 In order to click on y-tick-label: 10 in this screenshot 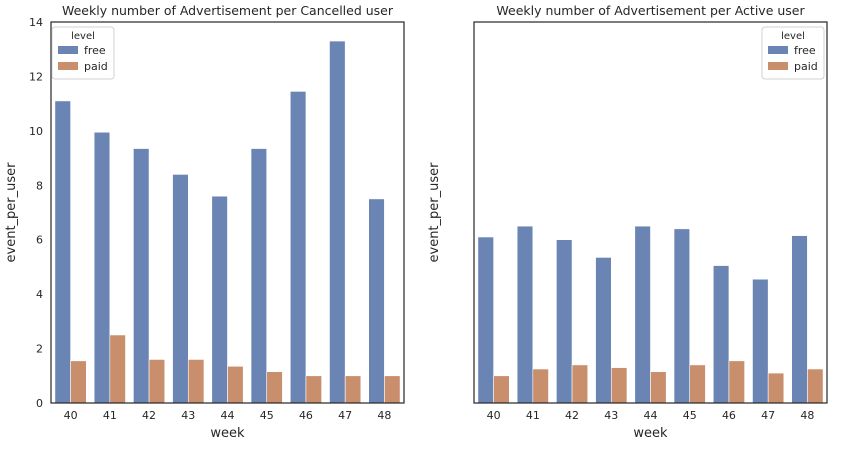, I will do `click(36, 131)`.